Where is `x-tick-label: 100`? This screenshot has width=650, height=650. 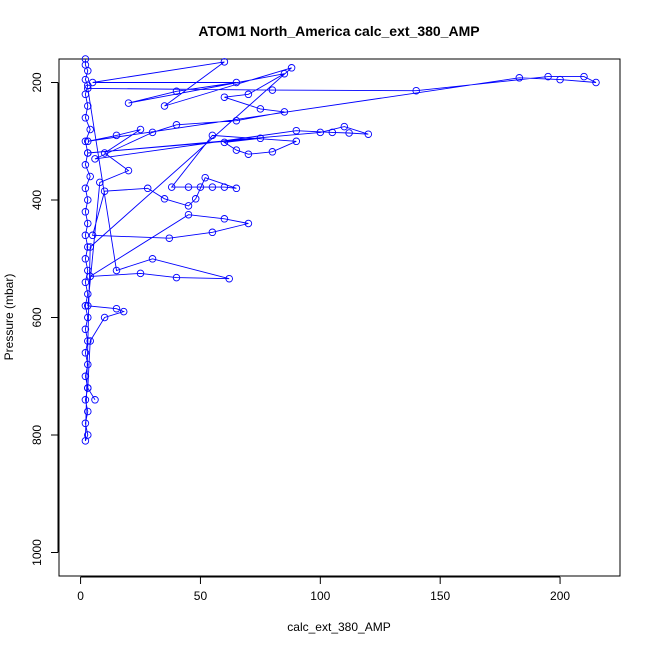 x-tick-label: 100 is located at coordinates (320, 596).